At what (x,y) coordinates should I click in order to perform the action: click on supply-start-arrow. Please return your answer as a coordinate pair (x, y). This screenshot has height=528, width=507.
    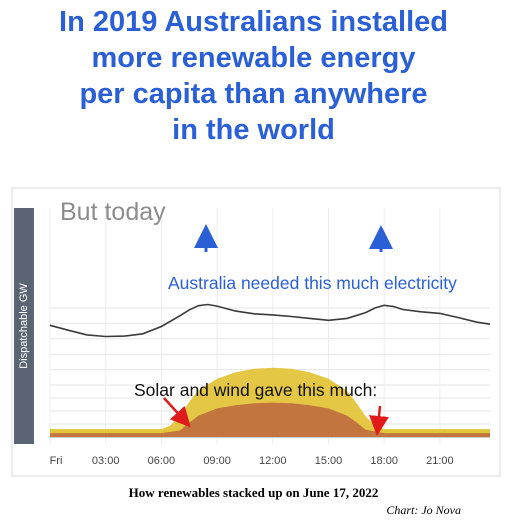
    Looking at the image, I should click on (177, 412).